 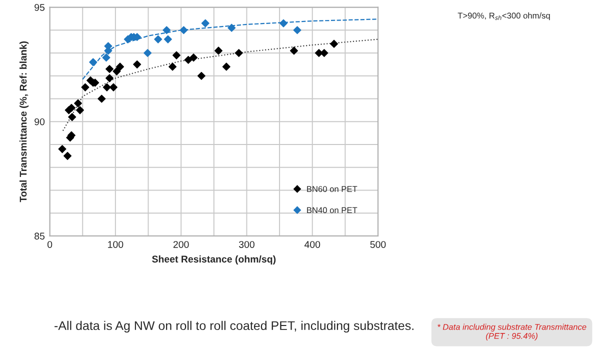 I want to click on legend-label: BN40 on PET, so click(x=332, y=210).